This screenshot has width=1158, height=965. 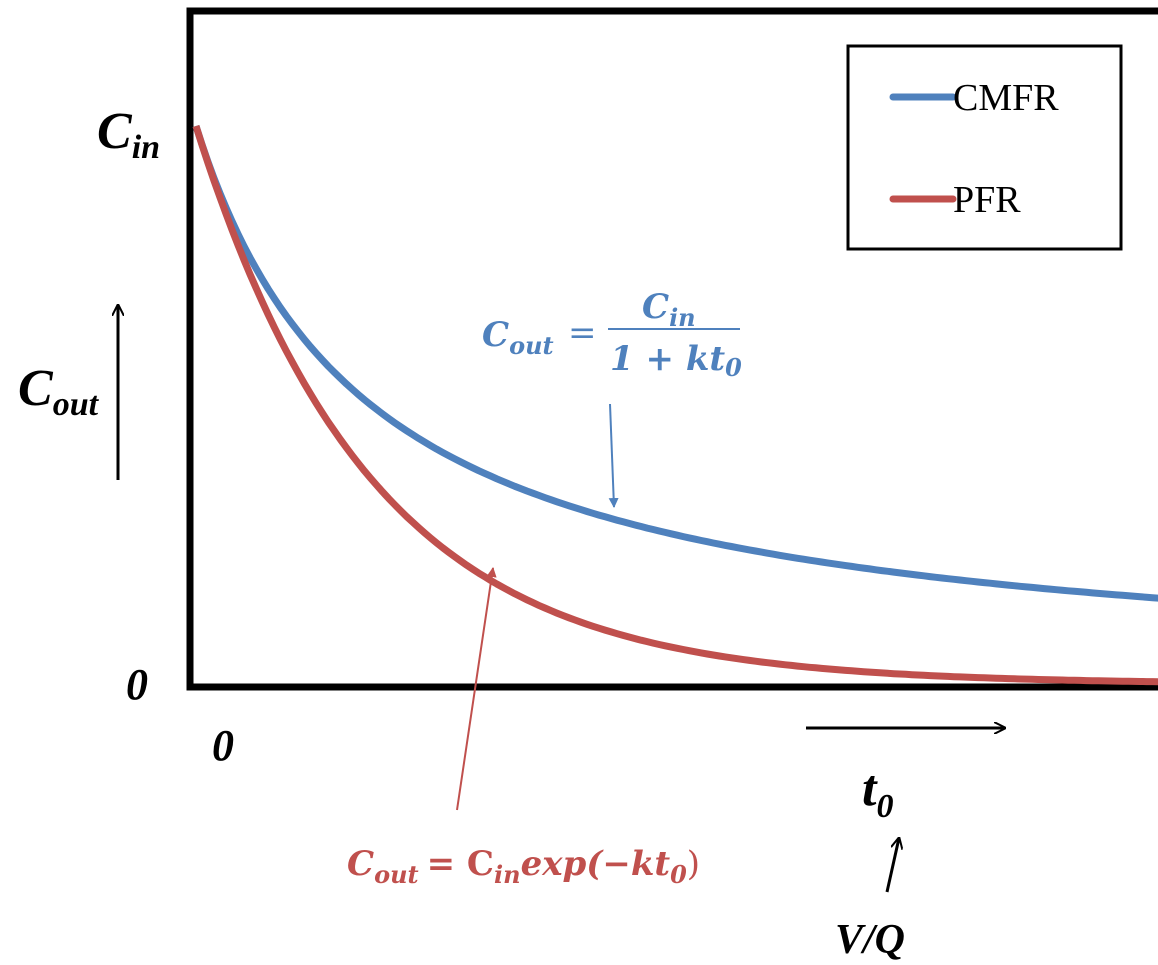 I want to click on legend: CMFR PFR, so click(x=984, y=147).